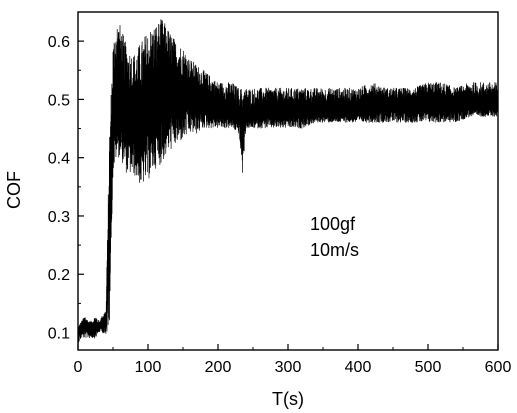 Image resolution: width=517 pixels, height=413 pixels. I want to click on x-tick-label: 100, so click(148, 367).